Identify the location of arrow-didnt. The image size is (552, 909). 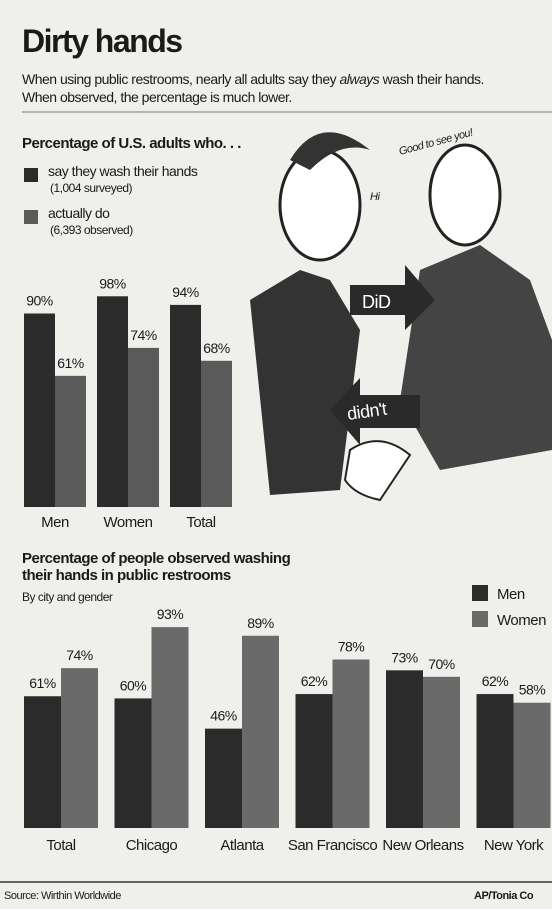
(375, 411).